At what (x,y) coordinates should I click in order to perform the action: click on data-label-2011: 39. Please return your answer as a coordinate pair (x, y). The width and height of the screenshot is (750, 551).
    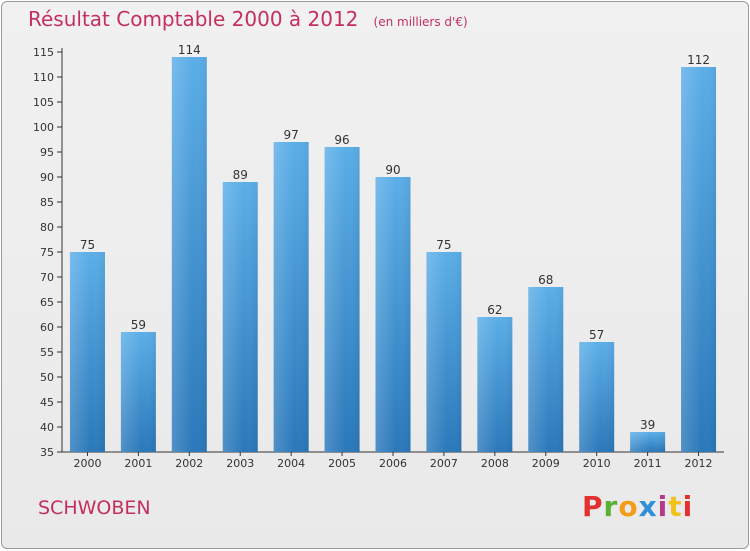
    Looking at the image, I should click on (647, 425).